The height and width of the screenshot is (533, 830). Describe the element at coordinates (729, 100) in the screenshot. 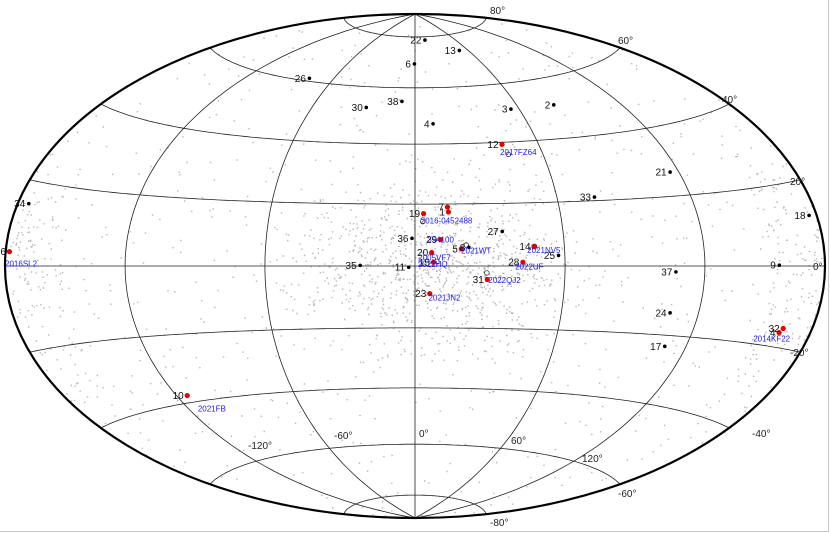

I see `lat-tick-label: 40°` at that location.